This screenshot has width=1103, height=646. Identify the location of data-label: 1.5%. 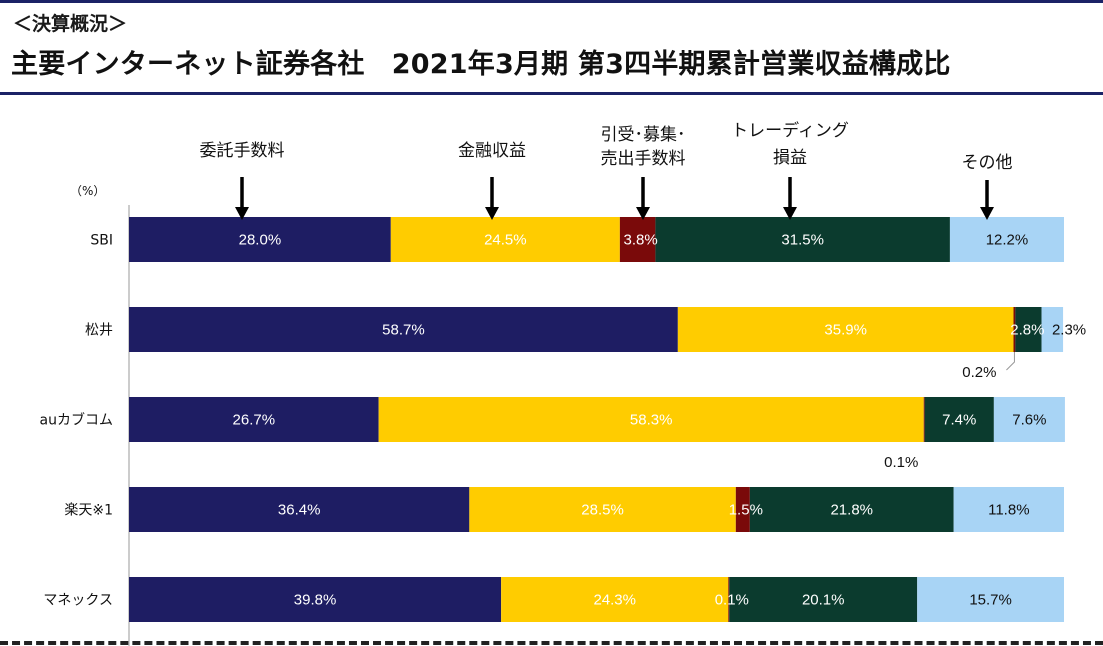
(746, 510).